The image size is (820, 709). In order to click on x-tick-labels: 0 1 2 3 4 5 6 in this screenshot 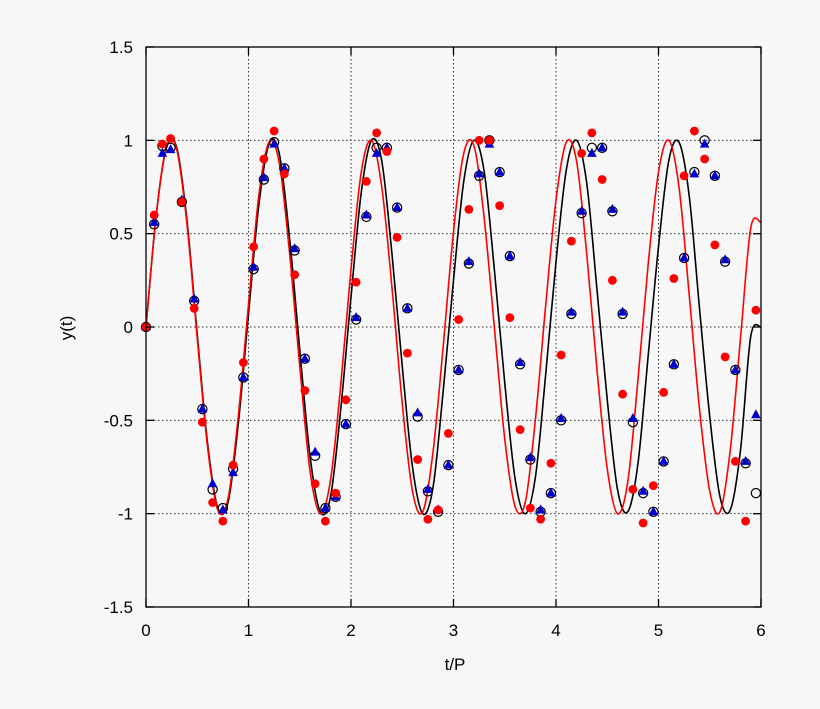, I will do `click(453, 630)`.